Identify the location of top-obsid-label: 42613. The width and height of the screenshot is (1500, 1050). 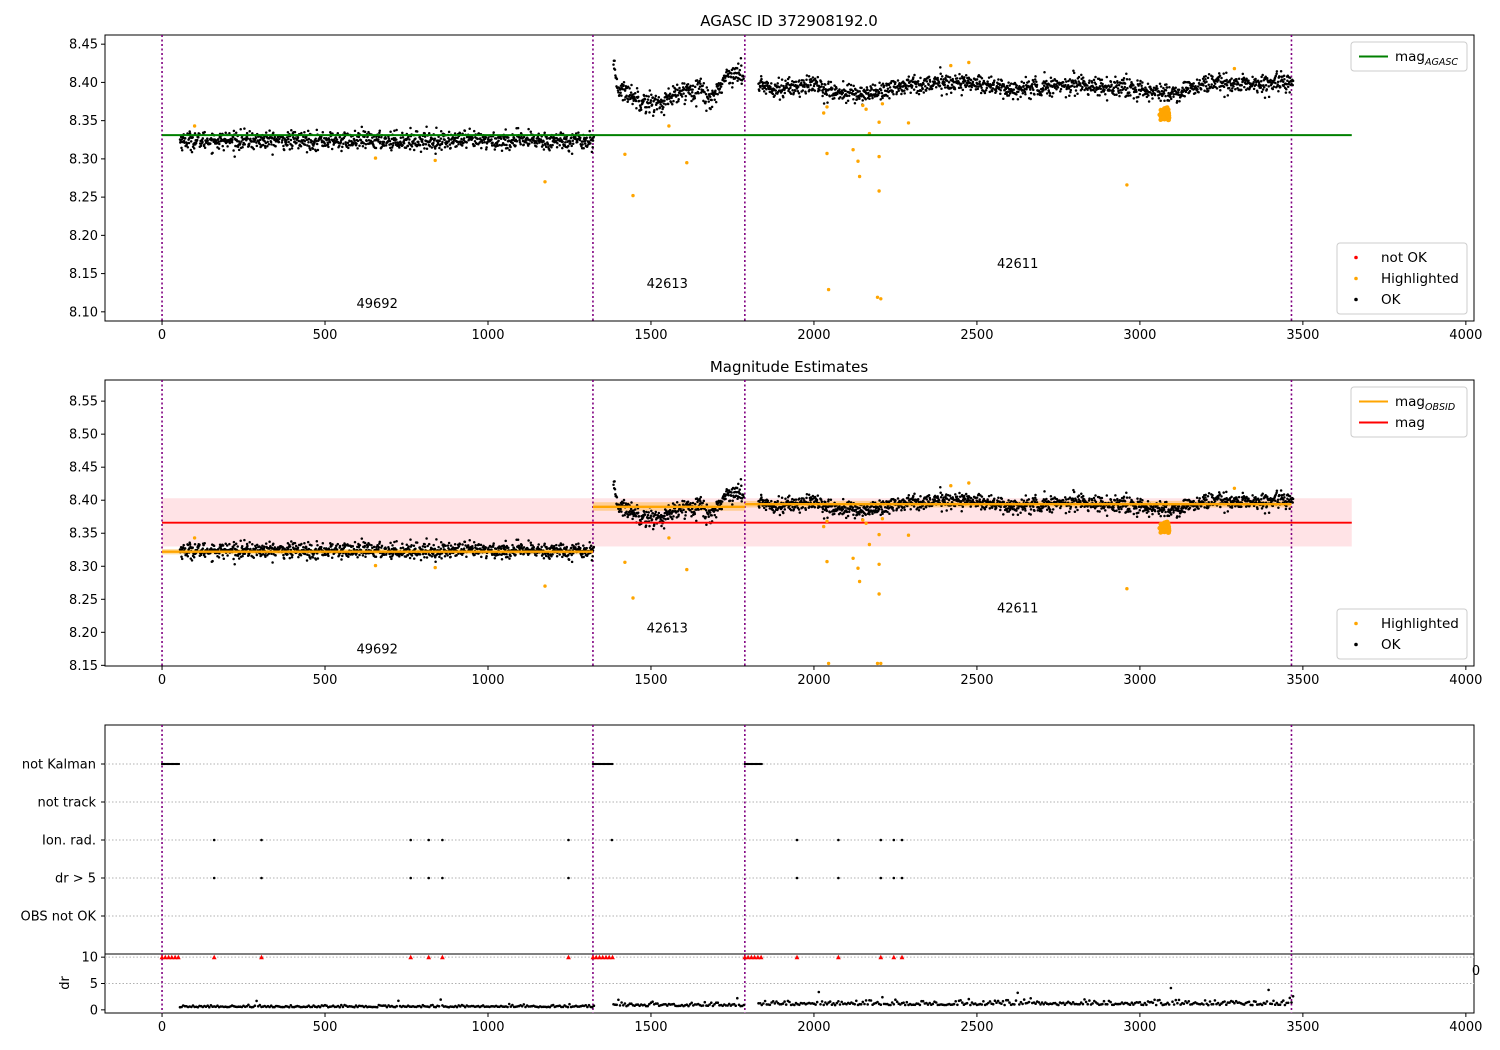
(667, 284).